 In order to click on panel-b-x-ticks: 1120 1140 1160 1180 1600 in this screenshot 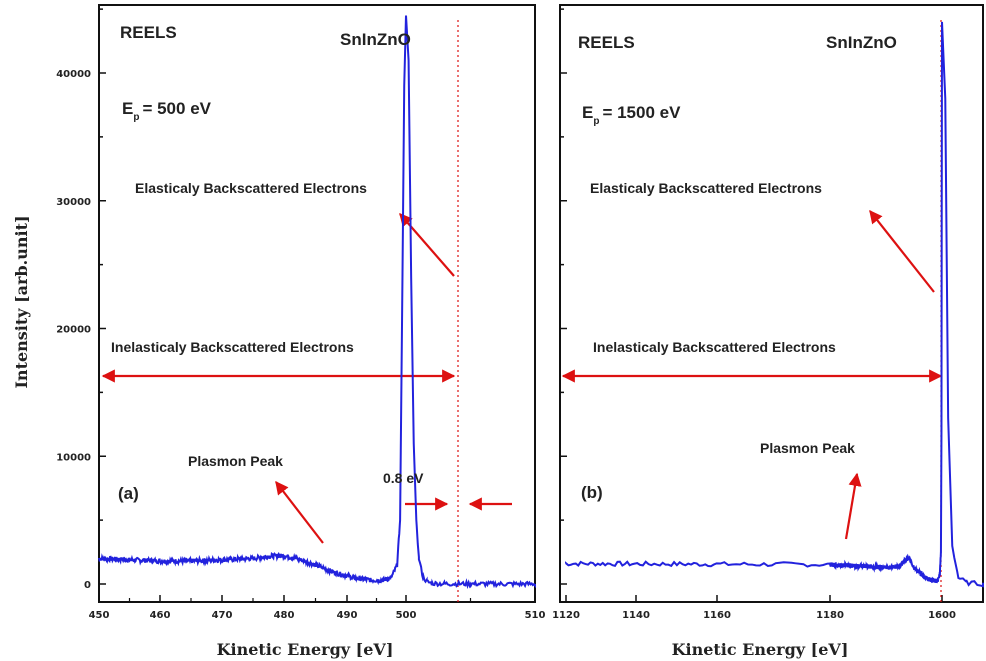, I will do `click(754, 608)`.